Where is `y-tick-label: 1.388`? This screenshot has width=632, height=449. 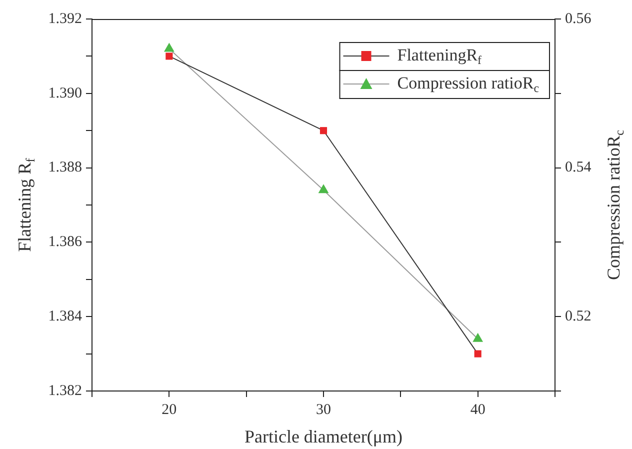
y-tick-label: 1.388 is located at coordinates (65, 168).